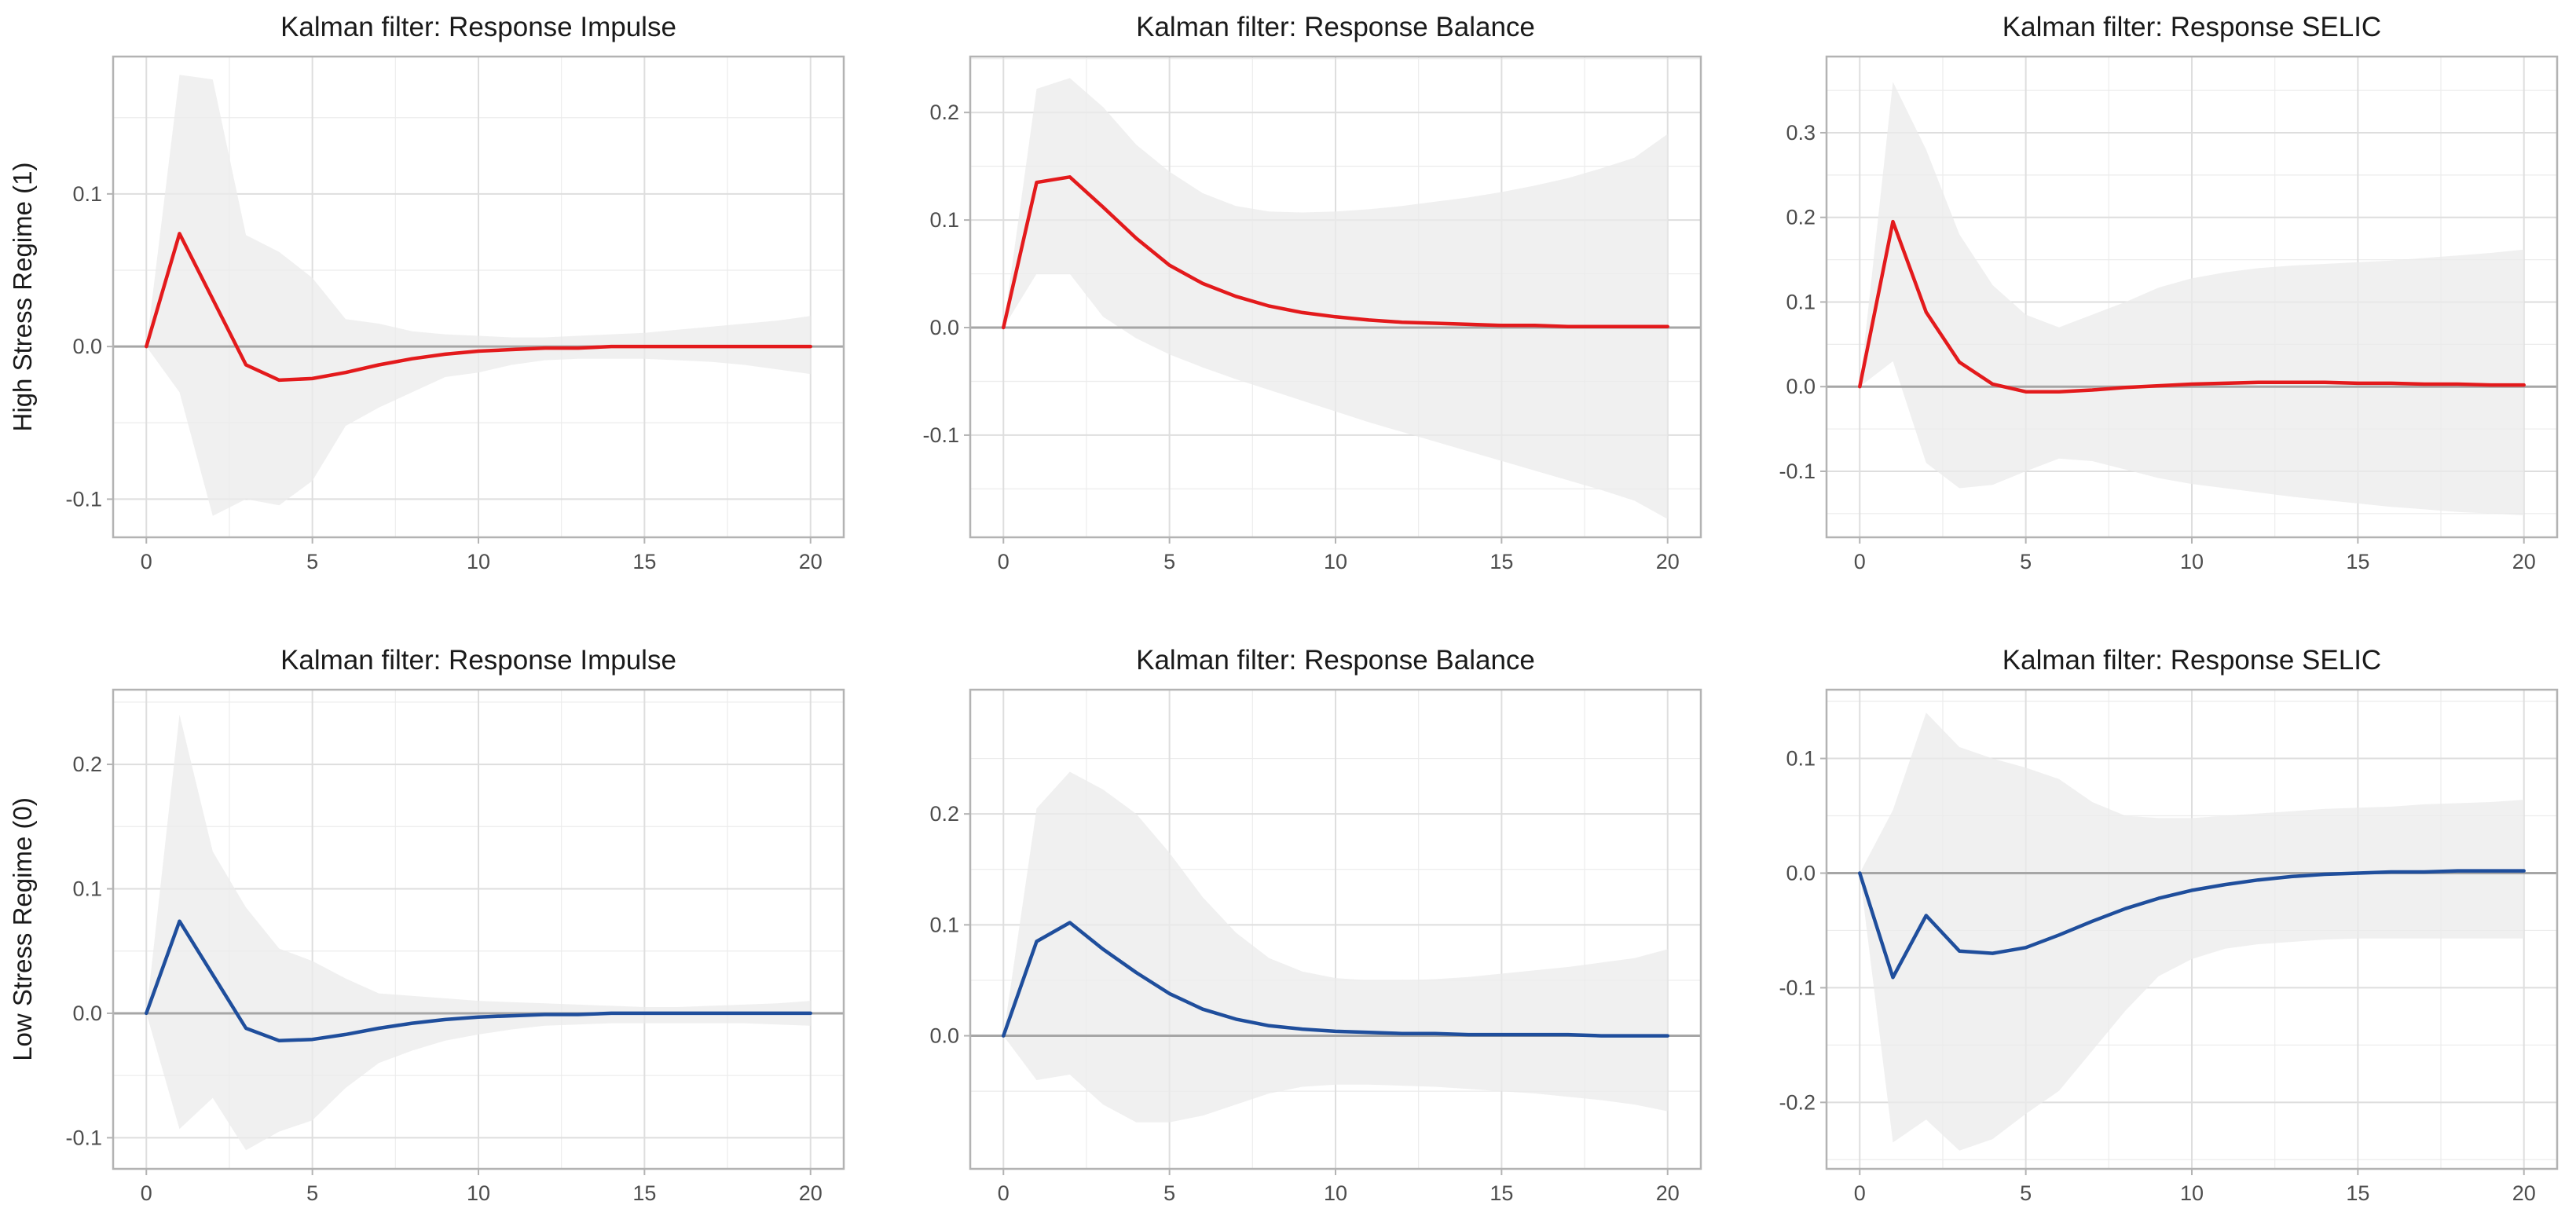 This screenshot has width=2576, height=1216. Describe the element at coordinates (22, 297) in the screenshot. I see `row-label: High Stress Regime (1)` at that location.